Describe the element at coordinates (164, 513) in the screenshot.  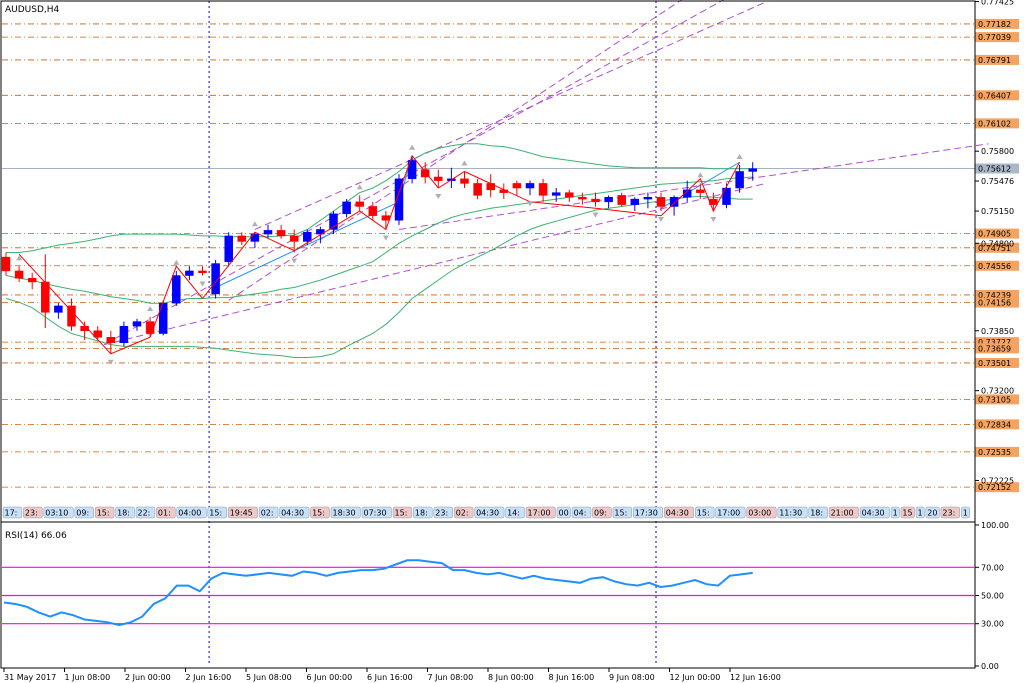
I see `event-tag-label: 01:` at that location.